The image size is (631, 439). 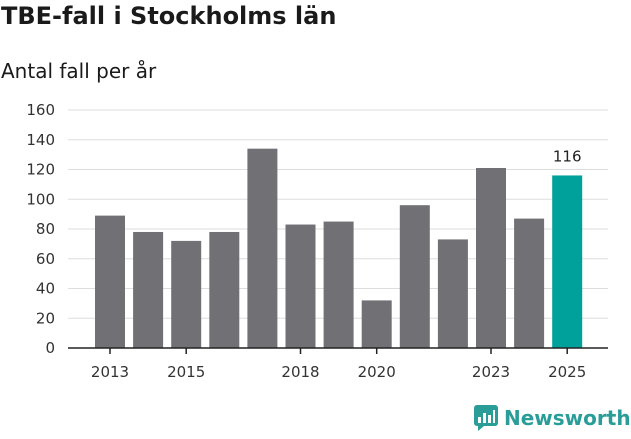 What do you see at coordinates (567, 372) in the screenshot?
I see `x-tick-label: 2025` at bounding box center [567, 372].